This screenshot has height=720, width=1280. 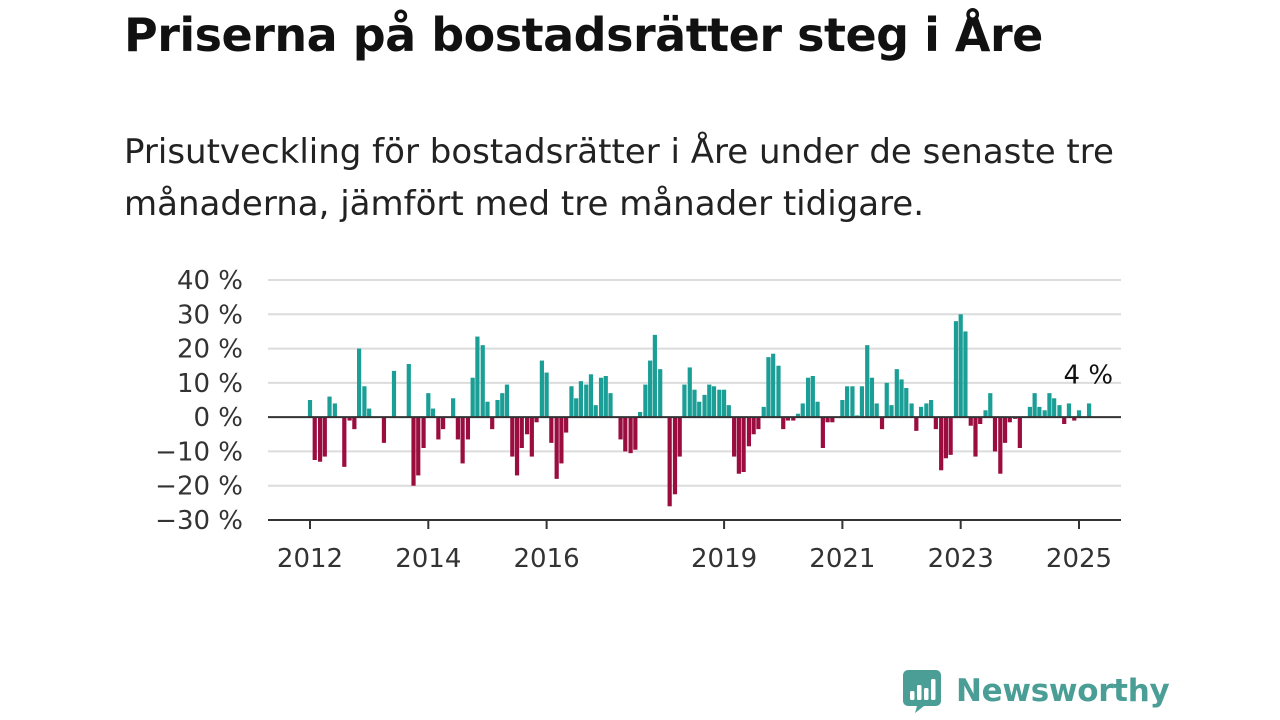 What do you see at coordinates (1079, 559) in the screenshot?
I see `x-tick-label: 2025` at bounding box center [1079, 559].